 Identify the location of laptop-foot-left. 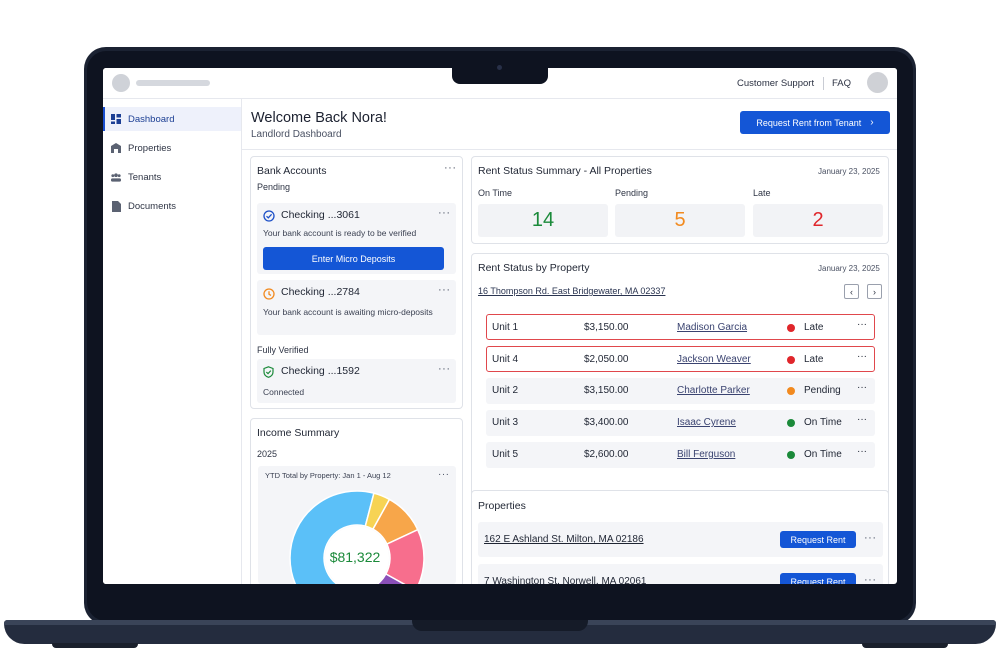
(95, 645).